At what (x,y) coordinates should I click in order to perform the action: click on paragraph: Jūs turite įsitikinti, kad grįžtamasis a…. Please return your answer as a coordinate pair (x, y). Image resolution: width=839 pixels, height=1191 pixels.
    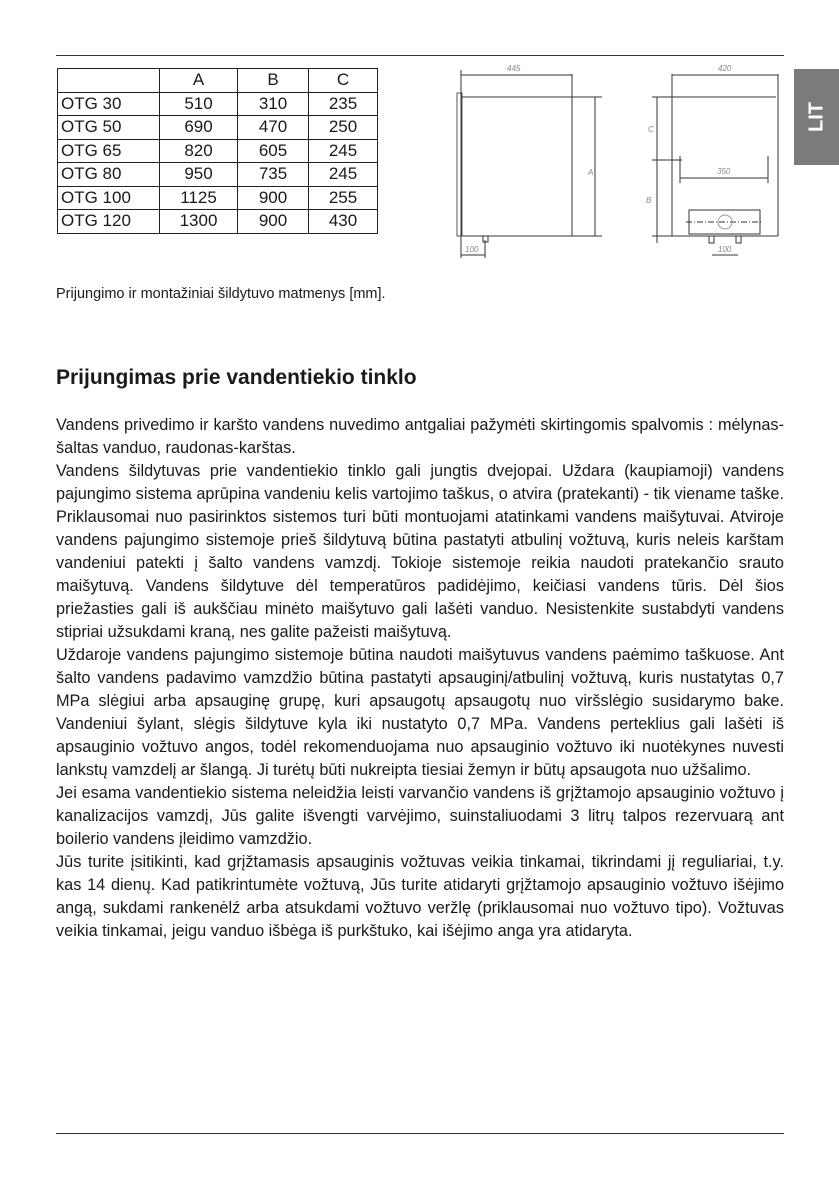
    Looking at the image, I should click on (420, 896).